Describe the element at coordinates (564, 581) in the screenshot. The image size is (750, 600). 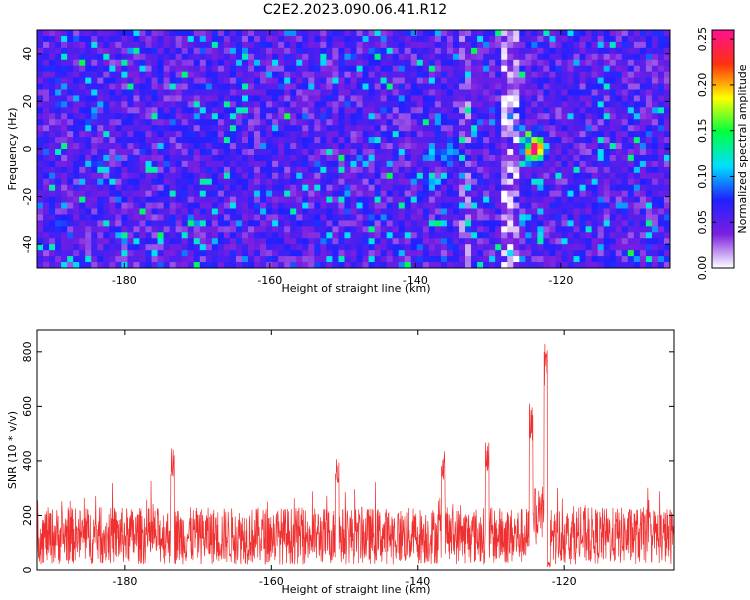
I see `snr-x-tick-label: -120` at that location.